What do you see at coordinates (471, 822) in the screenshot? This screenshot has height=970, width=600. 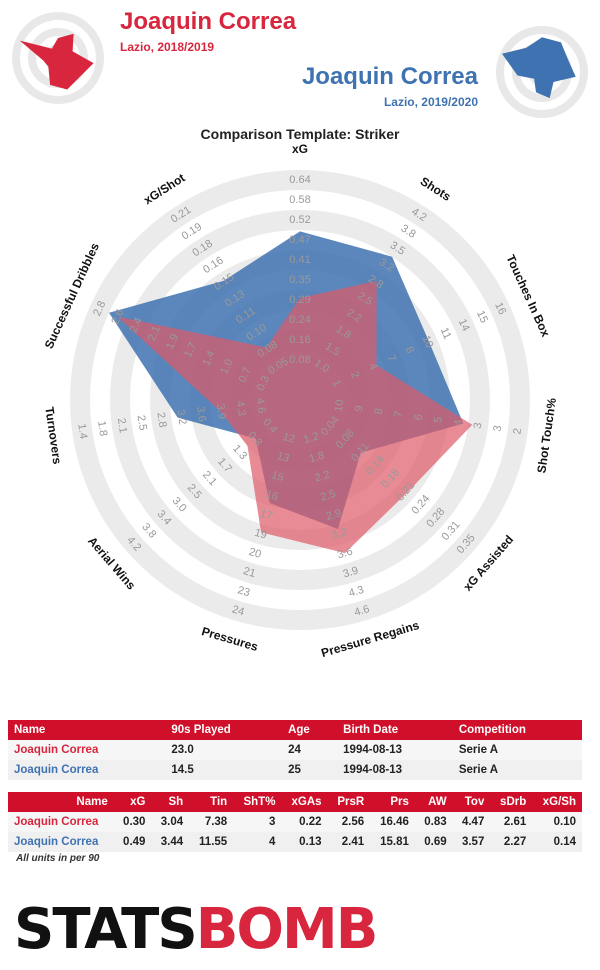 I see `table-cell: 4.47` at bounding box center [471, 822].